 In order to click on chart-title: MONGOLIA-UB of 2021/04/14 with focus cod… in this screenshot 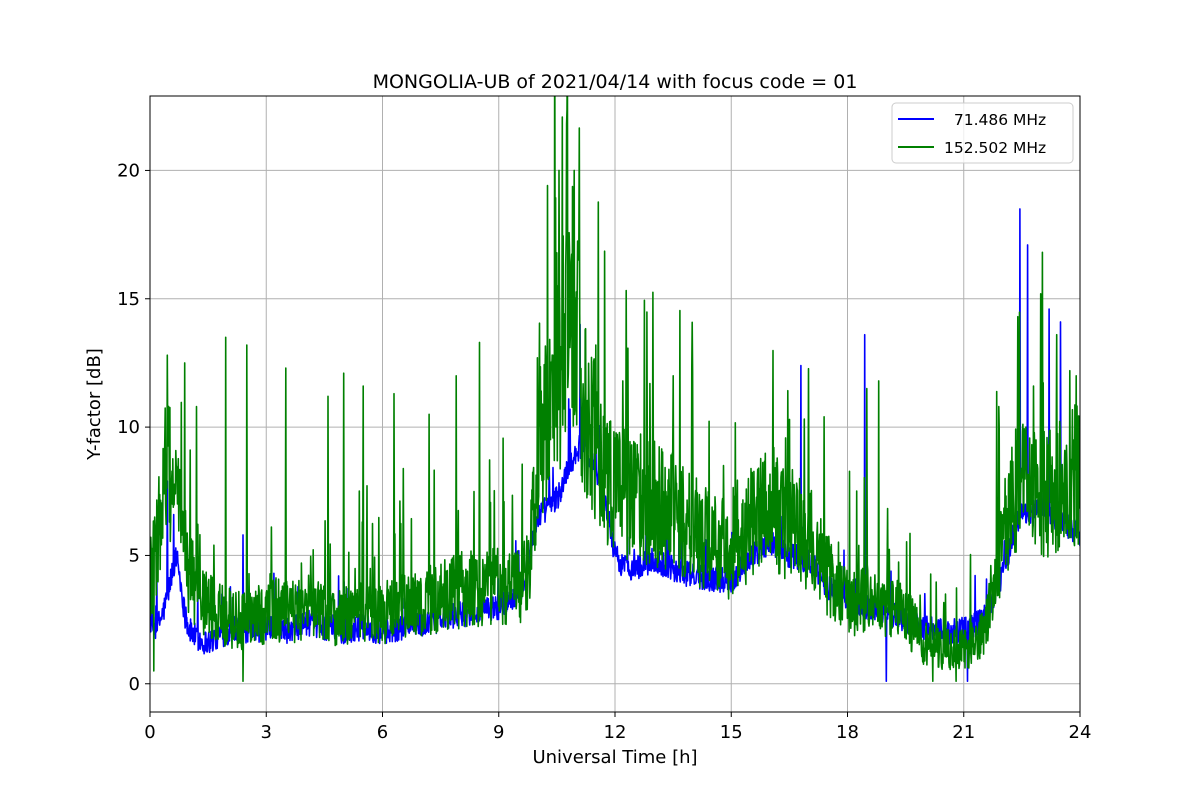, I will do `click(615, 82)`.